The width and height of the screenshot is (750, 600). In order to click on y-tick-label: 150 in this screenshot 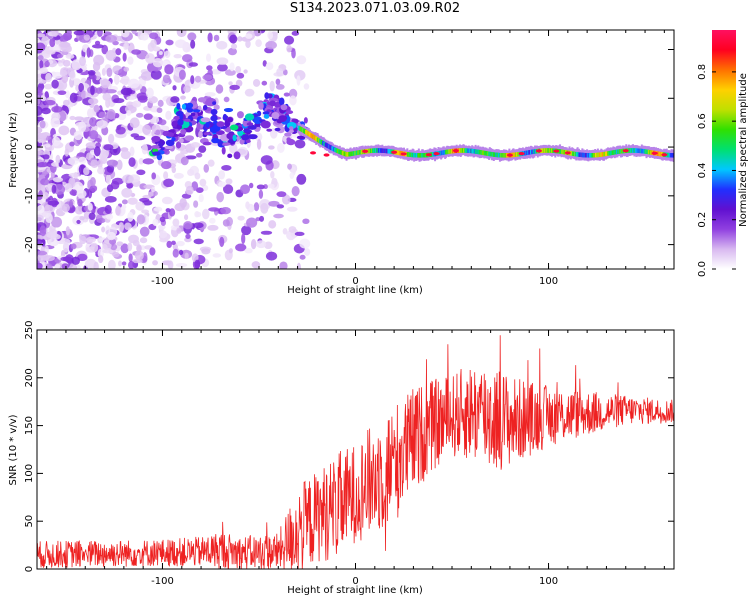, I will do `click(29, 425)`.